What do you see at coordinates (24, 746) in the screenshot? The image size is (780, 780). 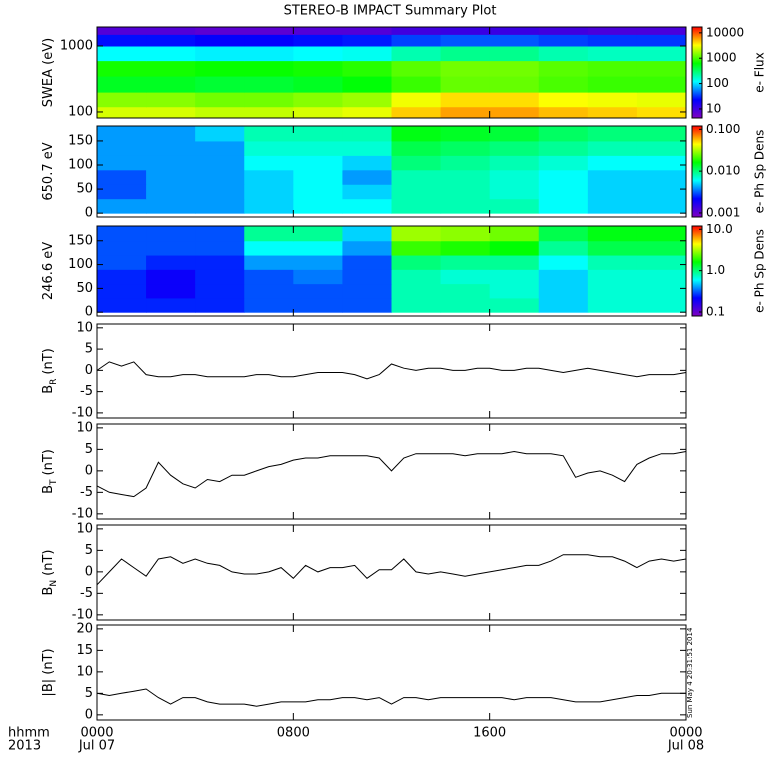 I see `x-axis-year: 2013` at bounding box center [24, 746].